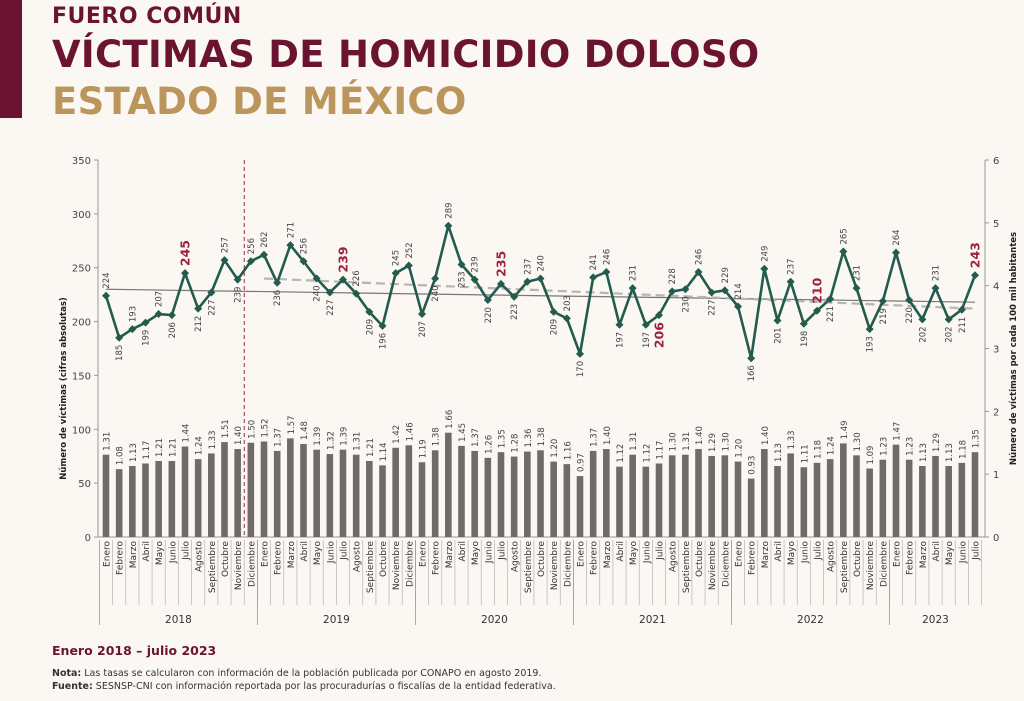 The width and height of the screenshot is (1024, 701). Describe the element at coordinates (81, 215) in the screenshot. I see `left-tick-label: 300` at that location.